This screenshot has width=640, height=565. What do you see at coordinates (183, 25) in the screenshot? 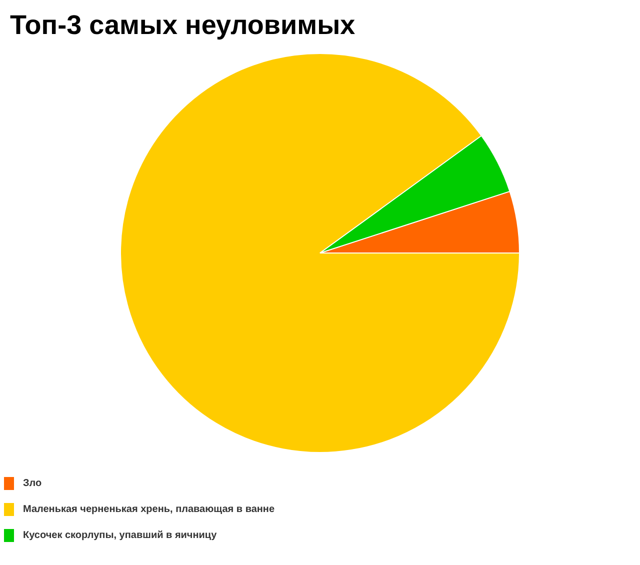
I see `chart-title: Топ-3 самых неуловимых` at bounding box center [183, 25].